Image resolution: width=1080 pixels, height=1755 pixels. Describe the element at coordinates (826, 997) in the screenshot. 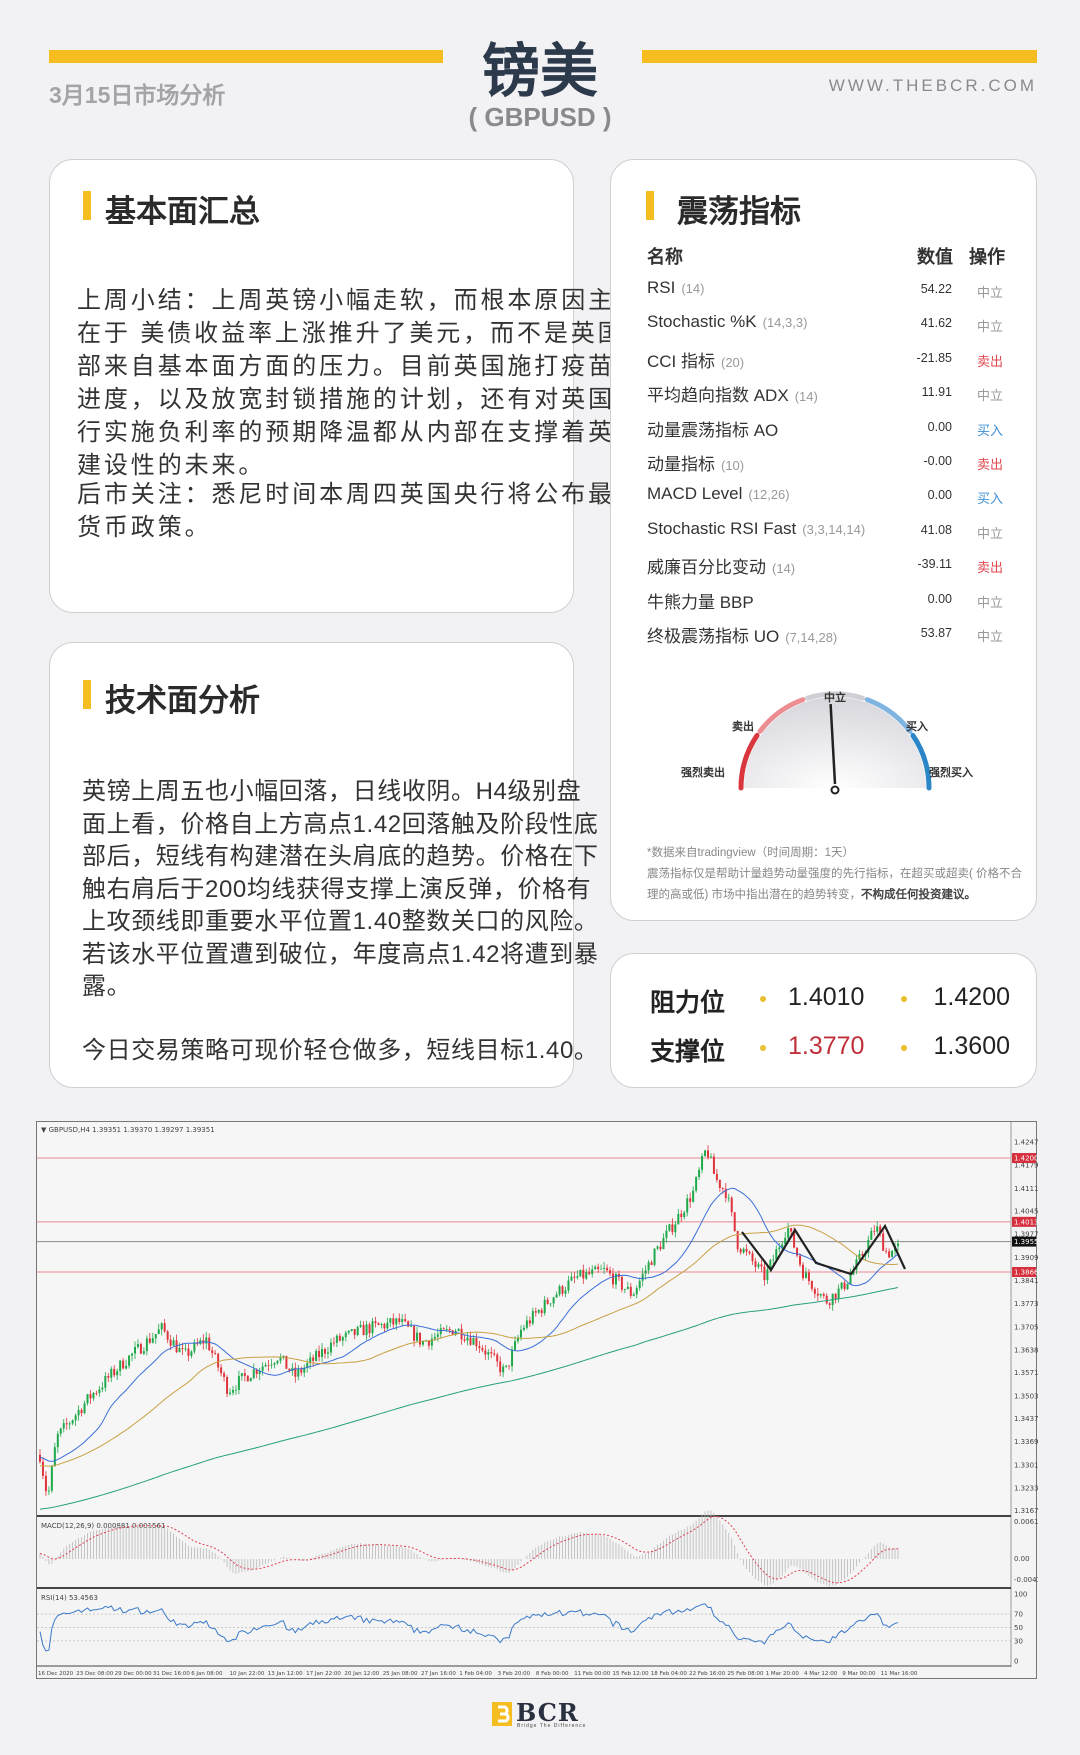

I see `resistance-1: 1.4010` at that location.